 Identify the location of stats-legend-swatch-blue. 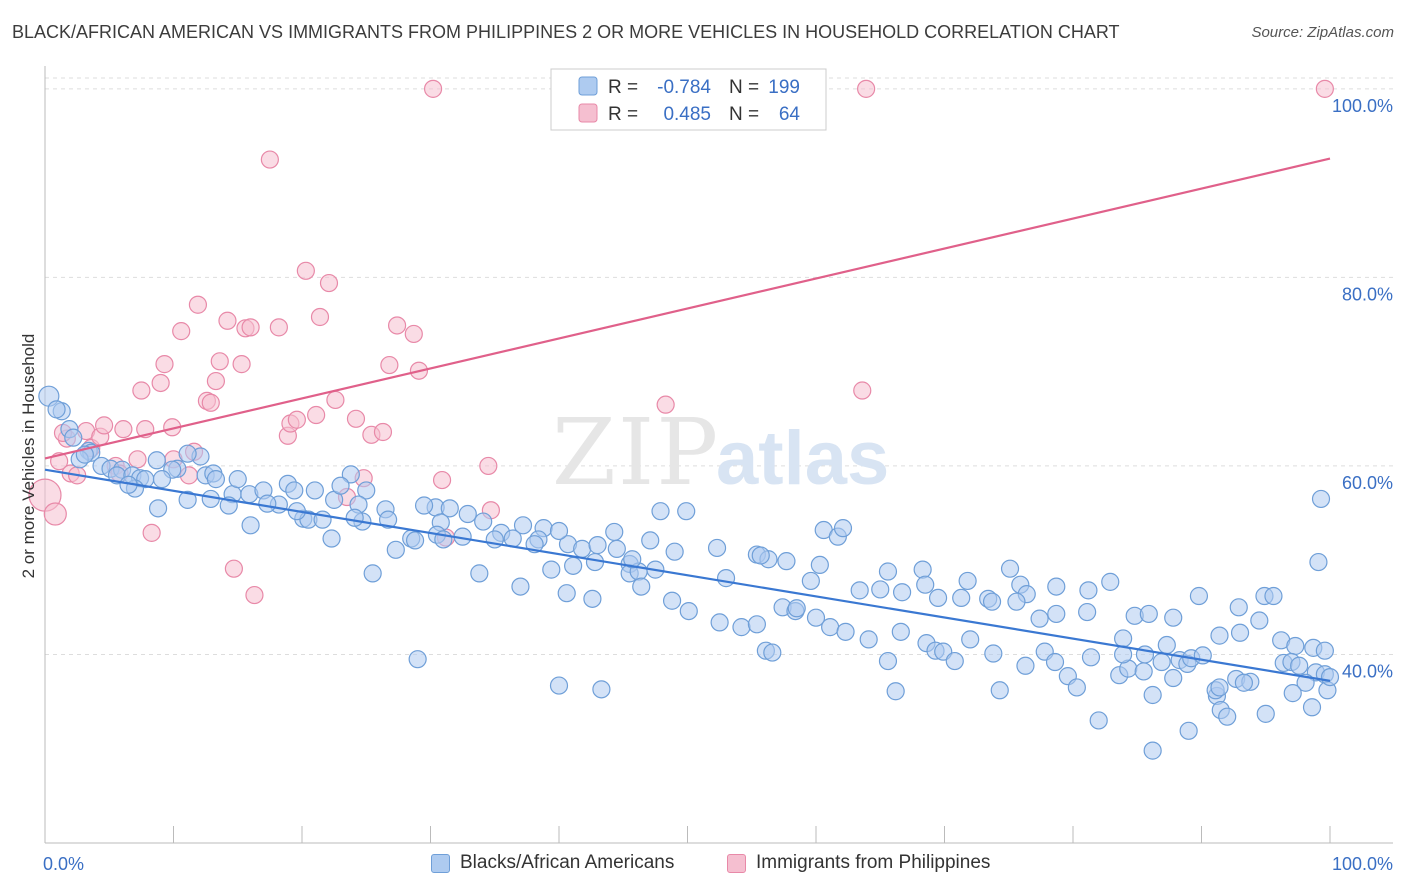
(588, 86).